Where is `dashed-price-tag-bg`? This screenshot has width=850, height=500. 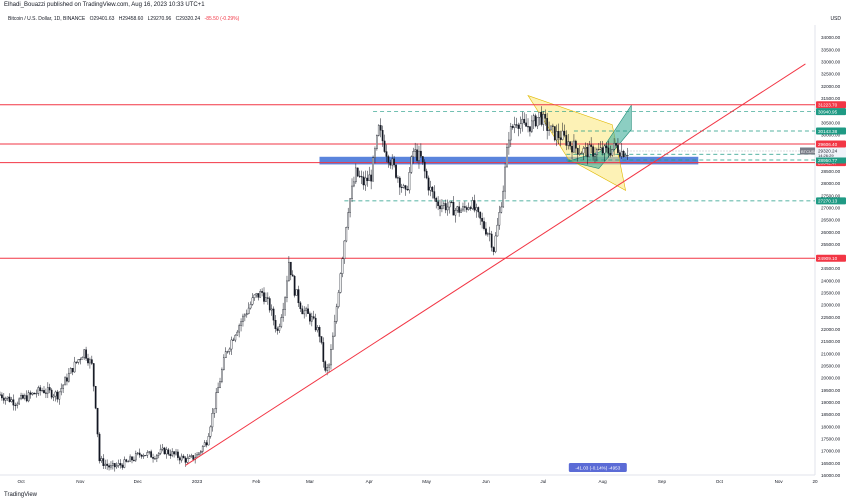
dashed-price-tag-bg is located at coordinates (831, 201).